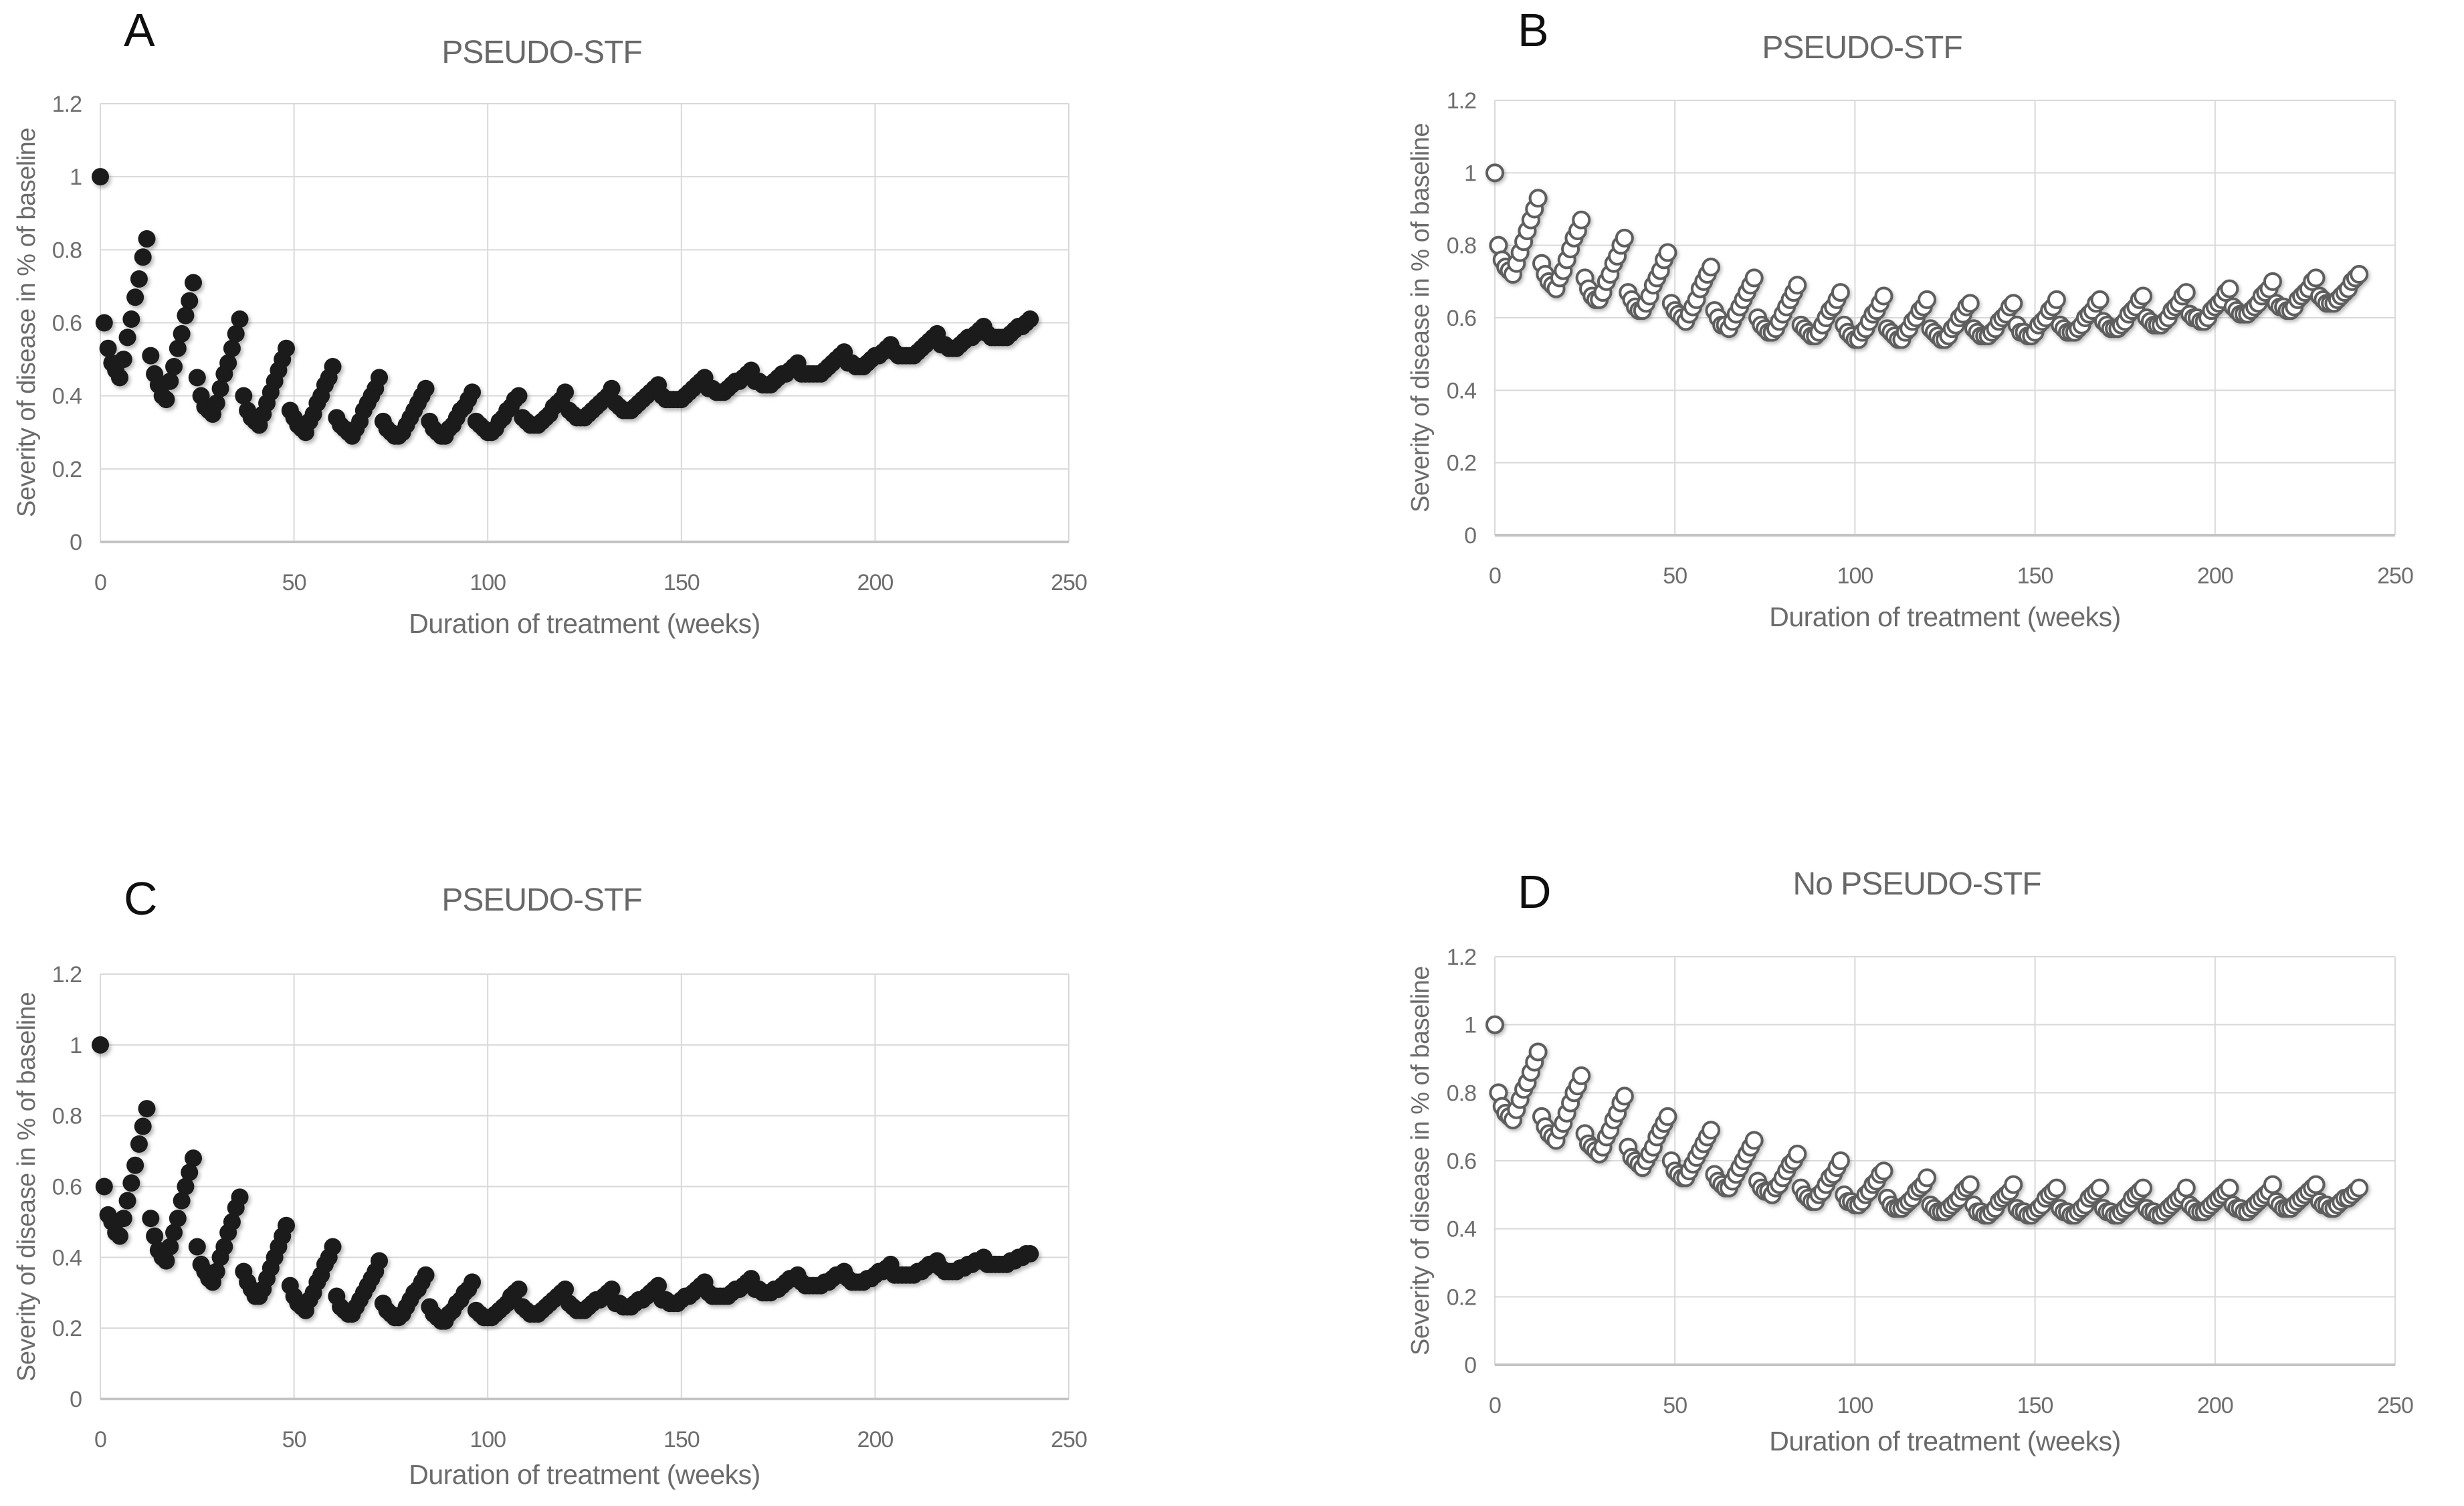 Image resolution: width=2464 pixels, height=1506 pixels. I want to click on panel-letter: A, so click(139, 30).